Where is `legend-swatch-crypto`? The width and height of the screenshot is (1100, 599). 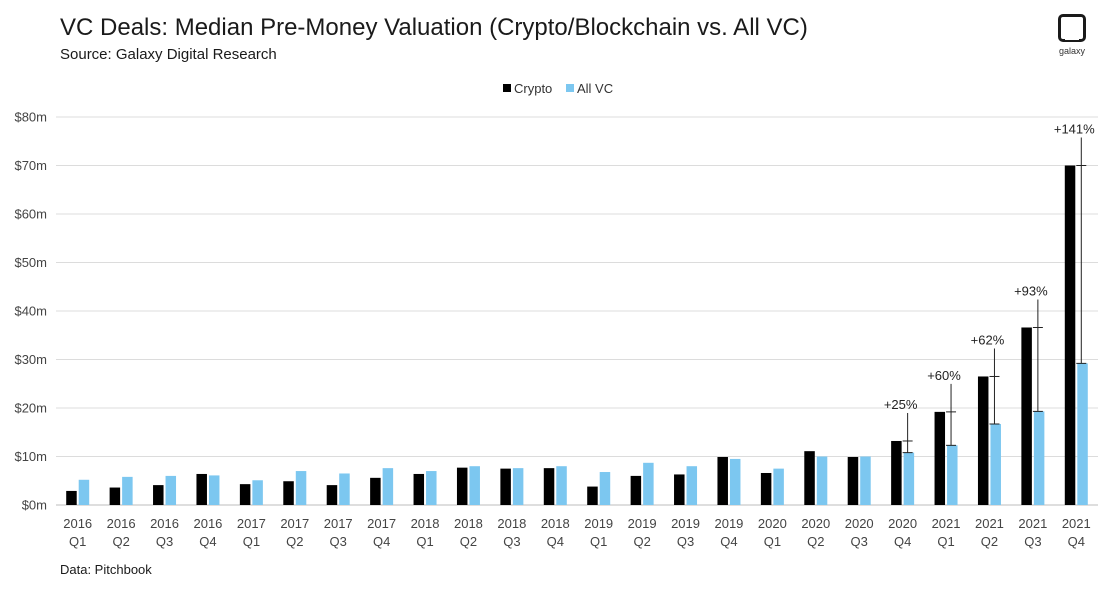
legend-swatch-crypto is located at coordinates (507, 88).